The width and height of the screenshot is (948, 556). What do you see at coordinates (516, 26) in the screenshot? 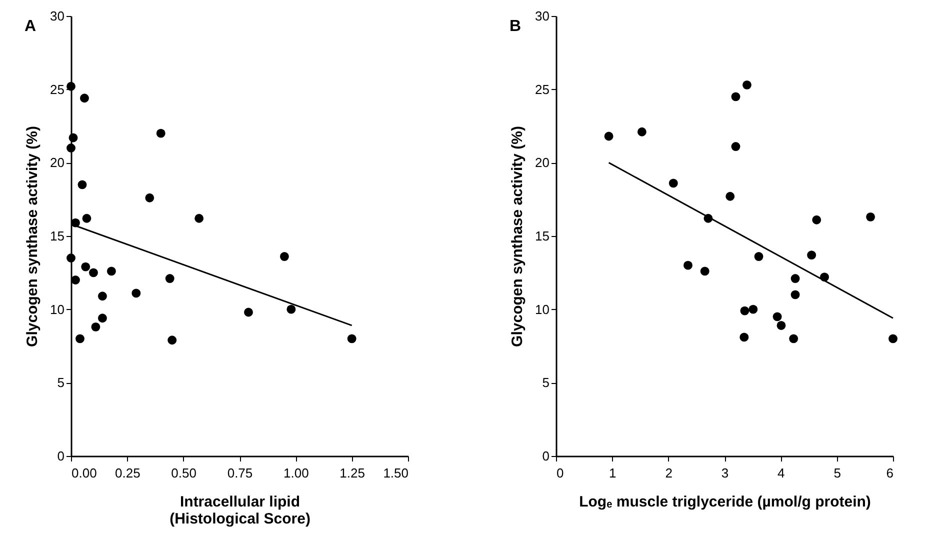
I see `chart-title: B` at bounding box center [516, 26].